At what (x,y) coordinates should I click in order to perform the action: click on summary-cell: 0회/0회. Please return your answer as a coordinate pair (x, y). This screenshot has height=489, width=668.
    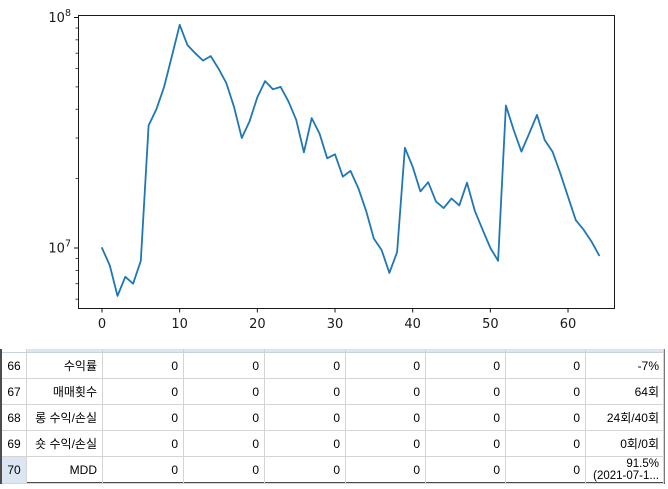
    Looking at the image, I should click on (625, 444).